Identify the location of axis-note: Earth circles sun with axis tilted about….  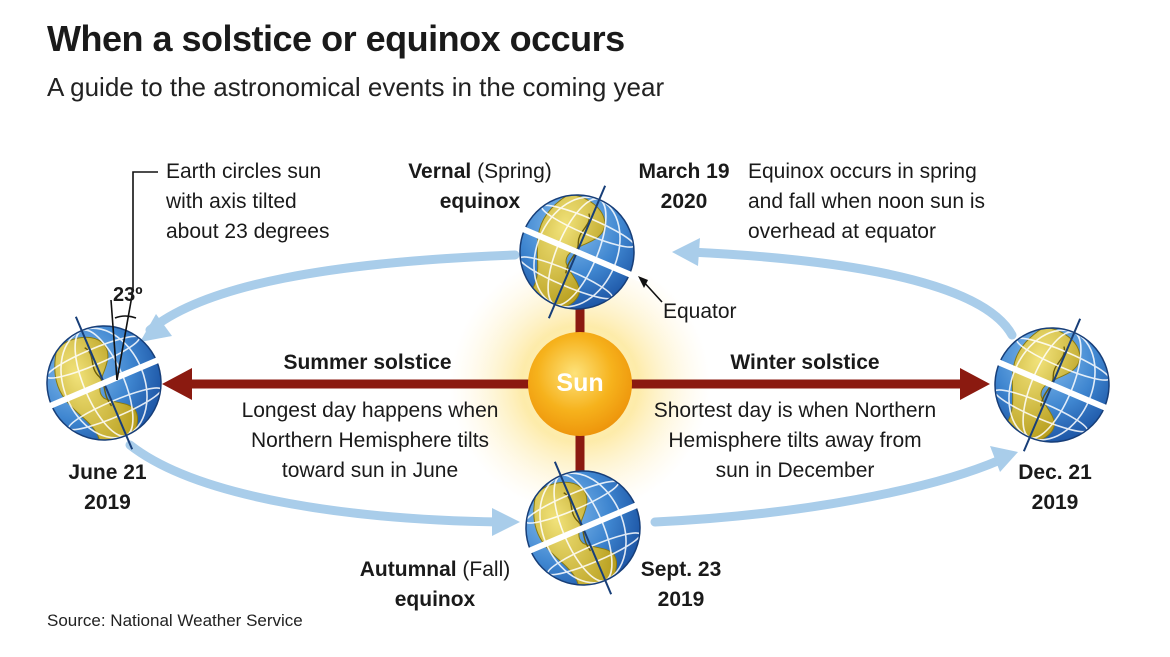
(247, 202).